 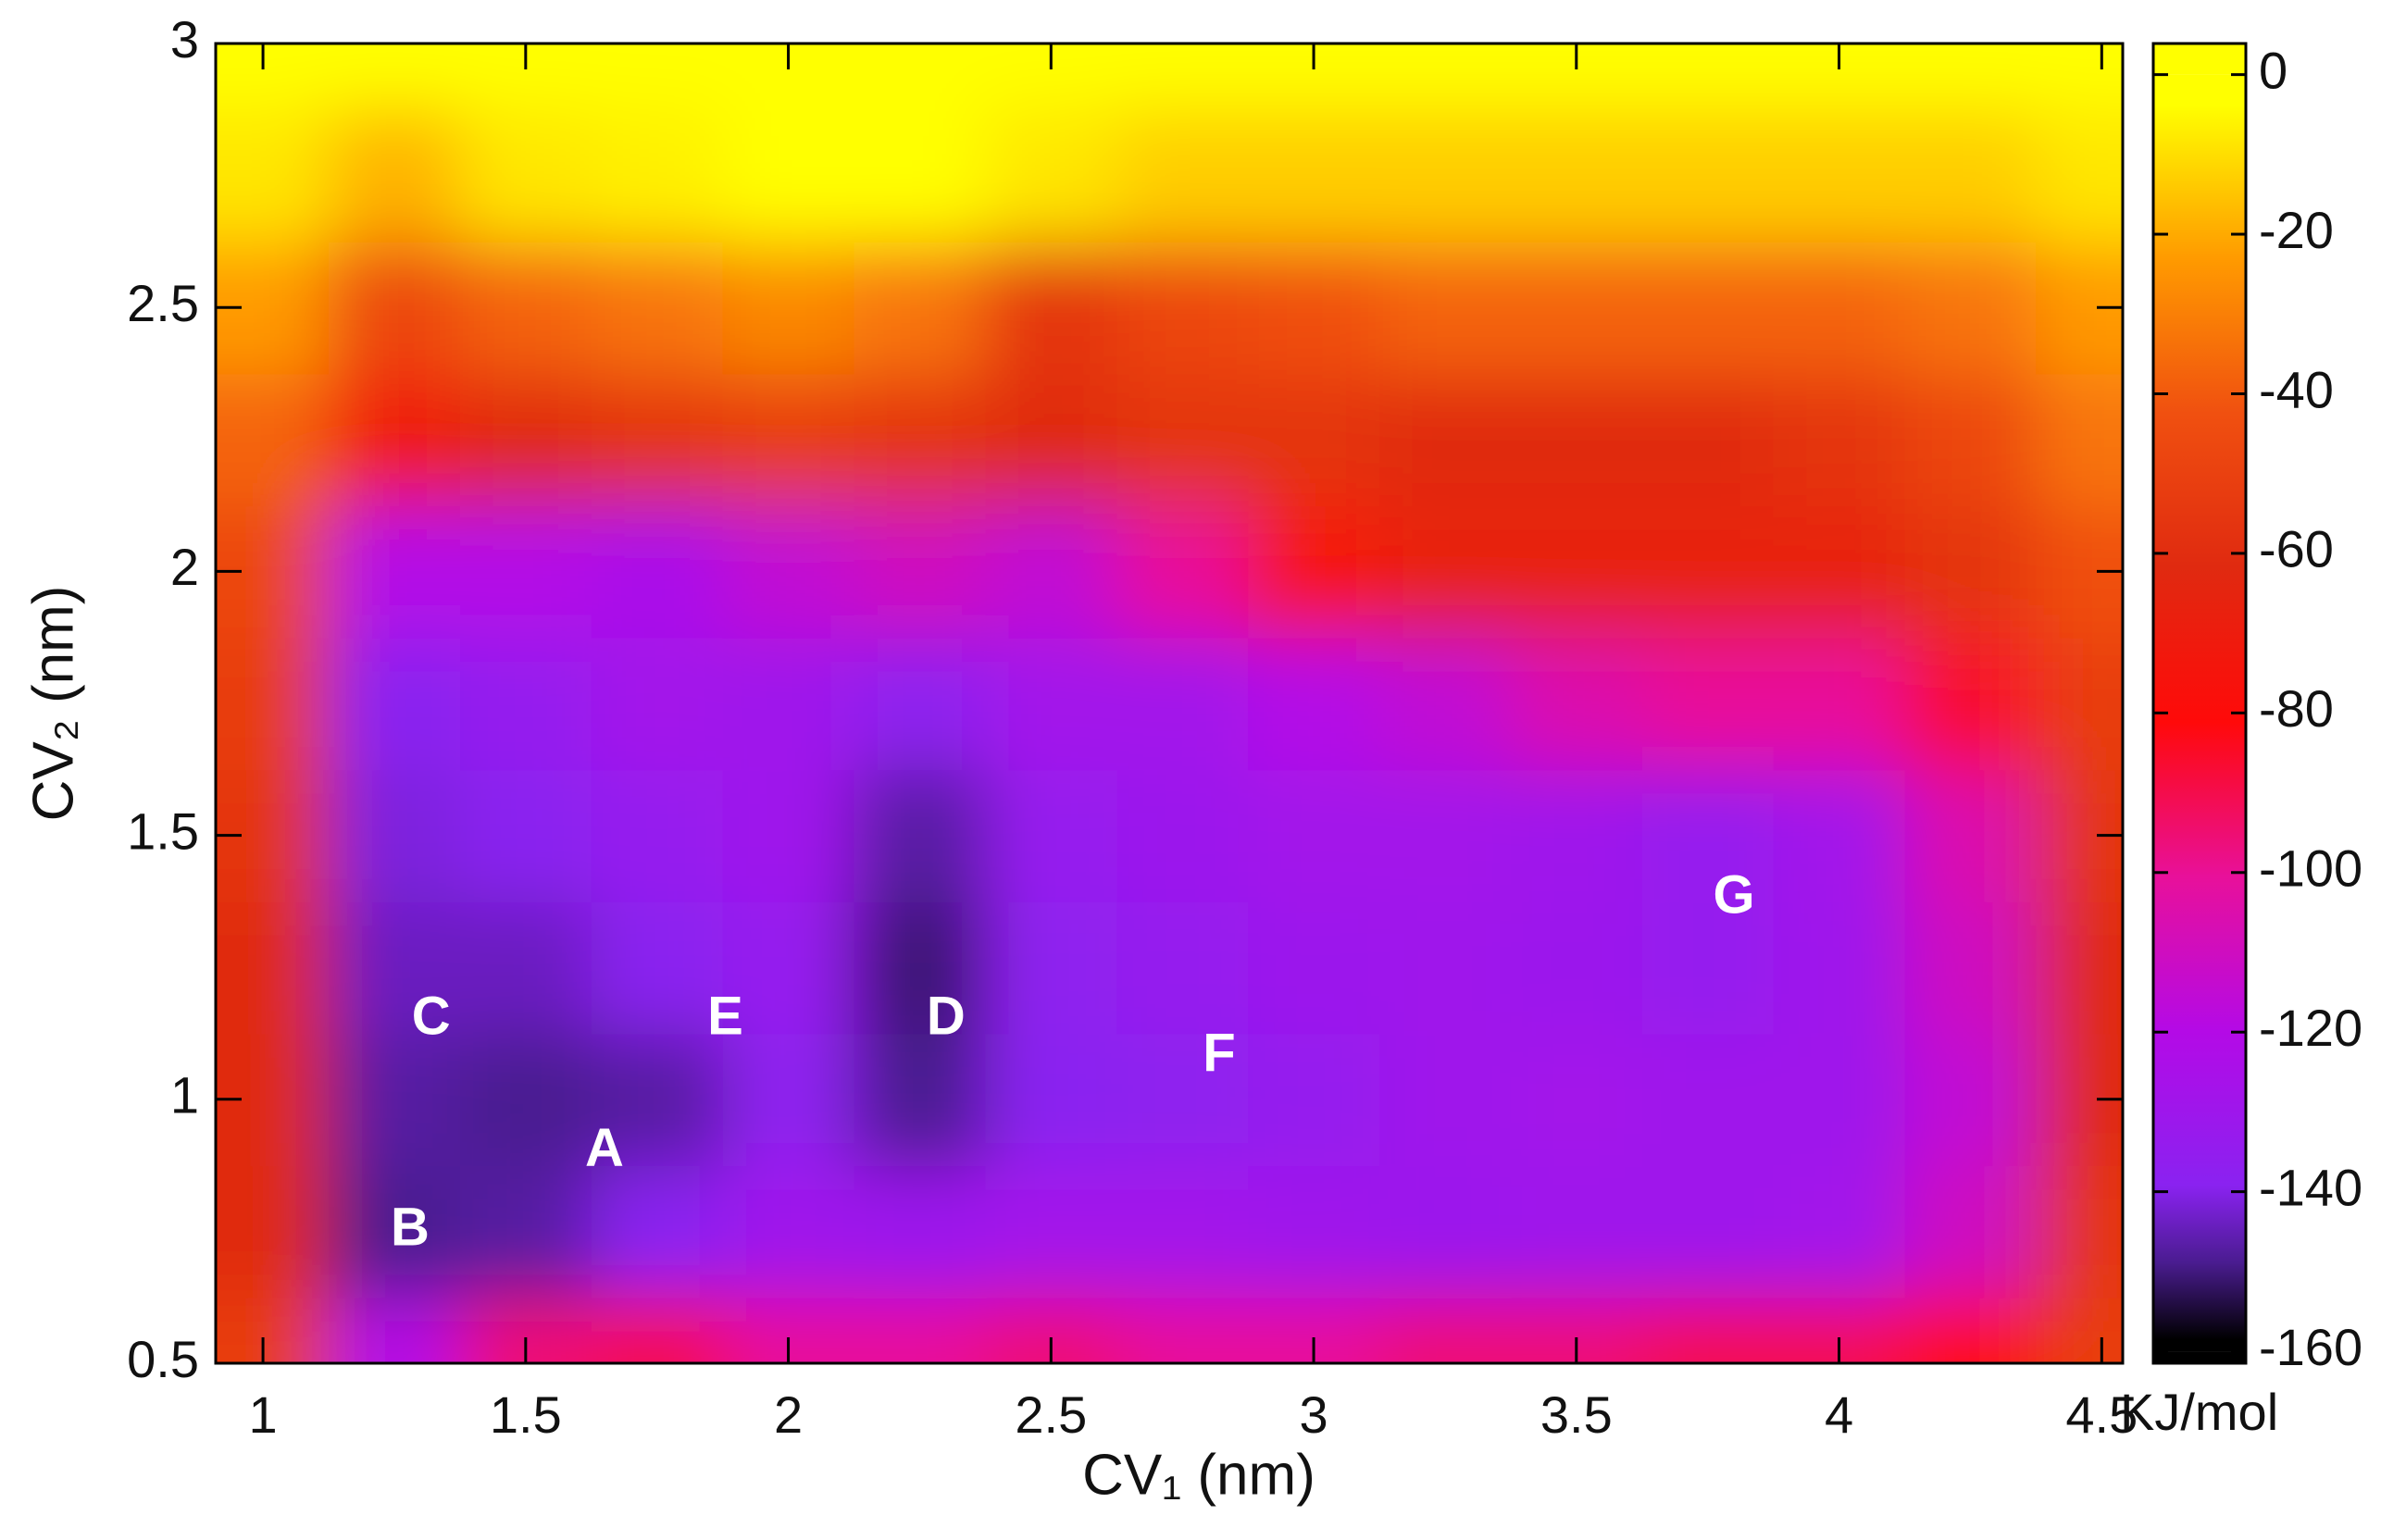 What do you see at coordinates (184, 567) in the screenshot?
I see `y-tick-label: 2` at bounding box center [184, 567].